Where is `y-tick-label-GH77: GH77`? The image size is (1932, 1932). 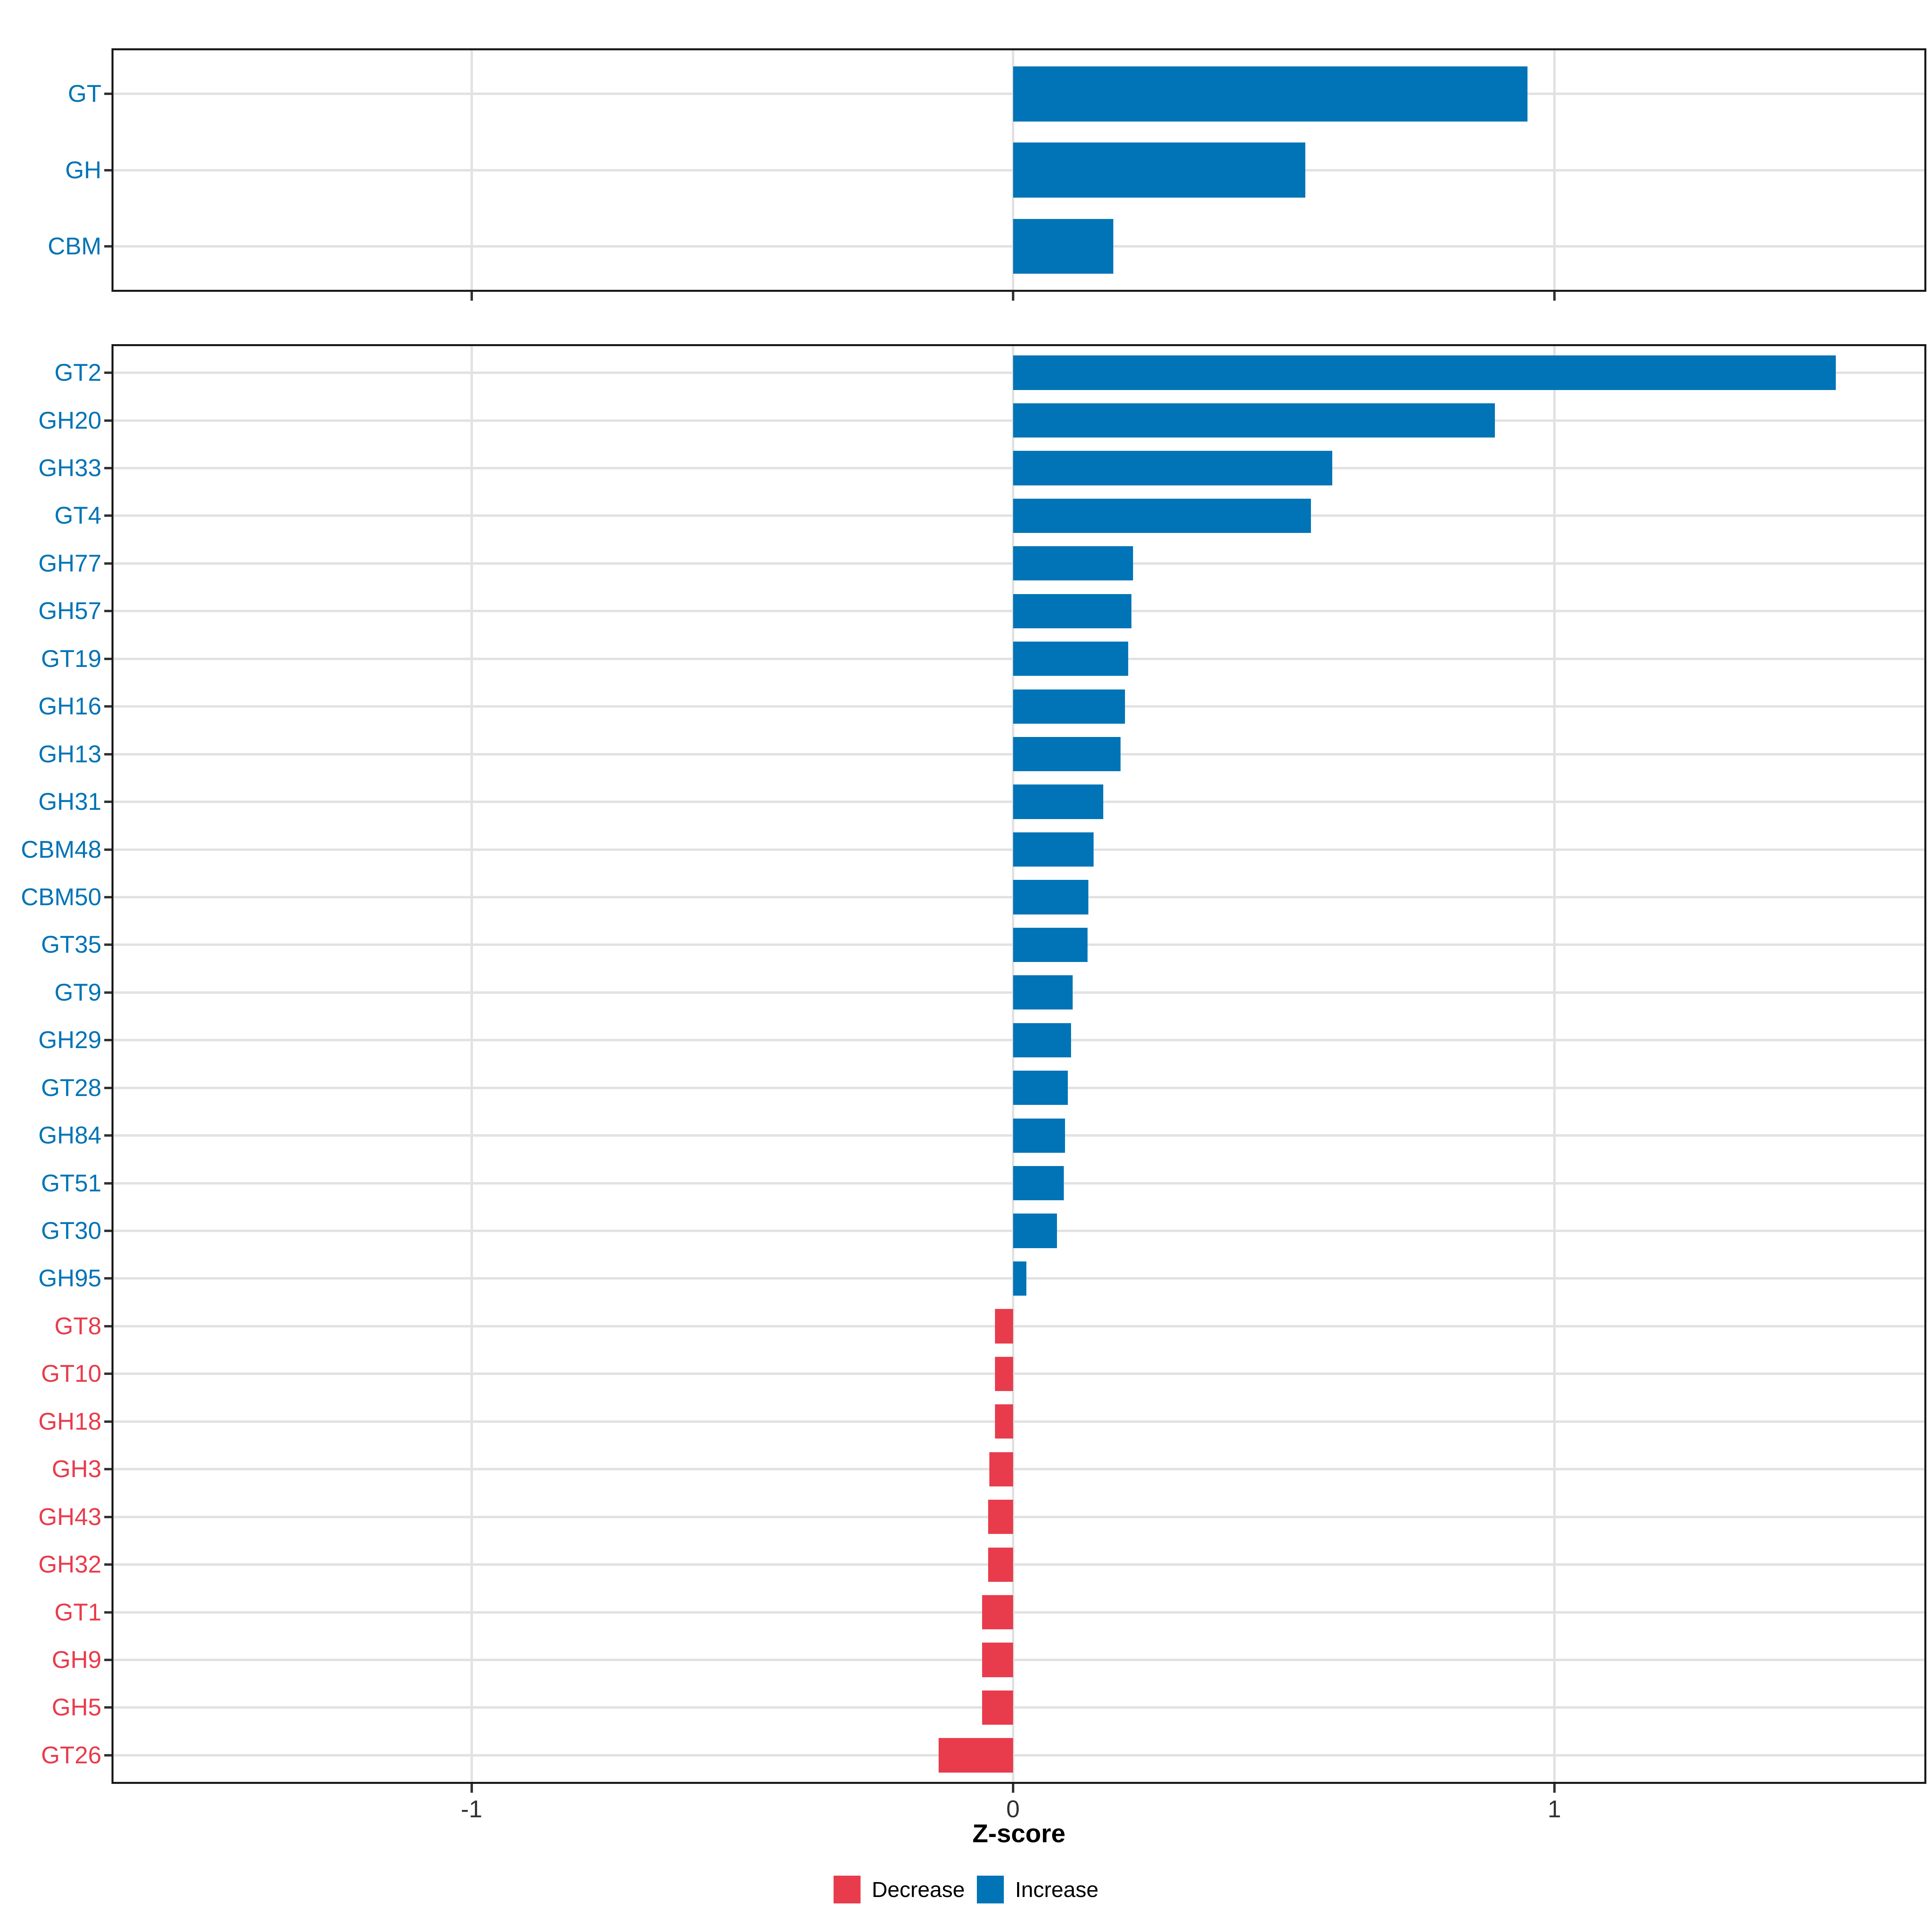
y-tick-label-GH77: GH77 is located at coordinates (69, 563).